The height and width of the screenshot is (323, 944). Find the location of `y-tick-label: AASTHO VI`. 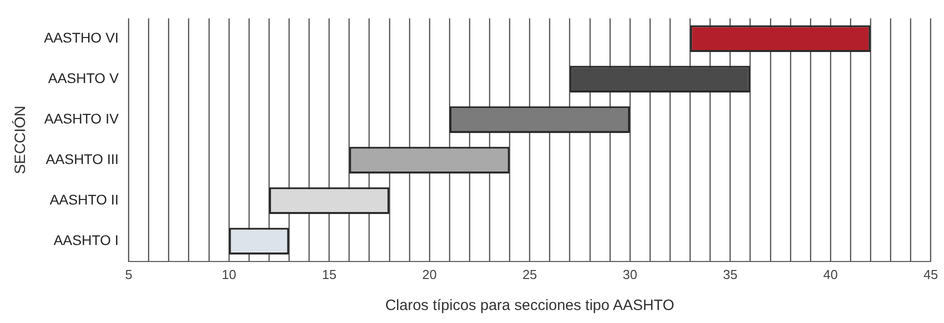

y-tick-label: AASTHO VI is located at coordinates (81, 38).